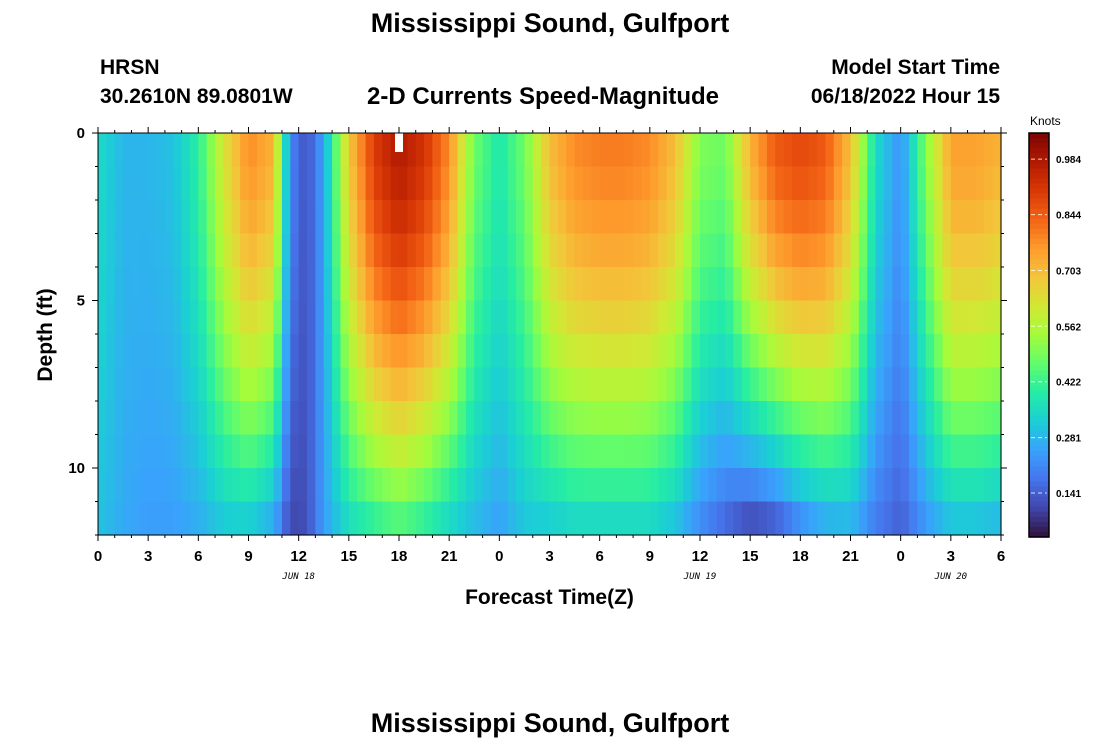  What do you see at coordinates (1068, 160) in the screenshot?
I see `colorbar-tick-label: 0.984` at bounding box center [1068, 160].